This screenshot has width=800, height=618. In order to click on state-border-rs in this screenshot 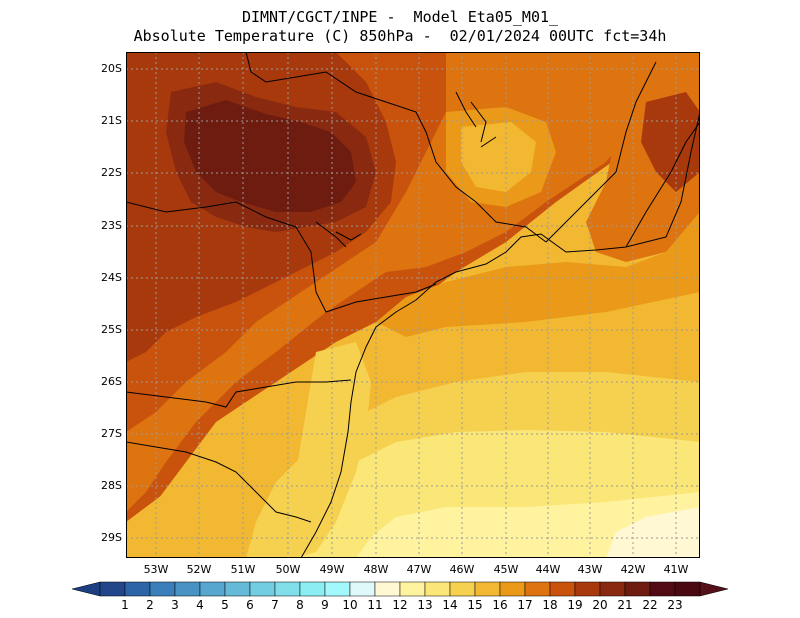, I will do `click(219, 482)`.